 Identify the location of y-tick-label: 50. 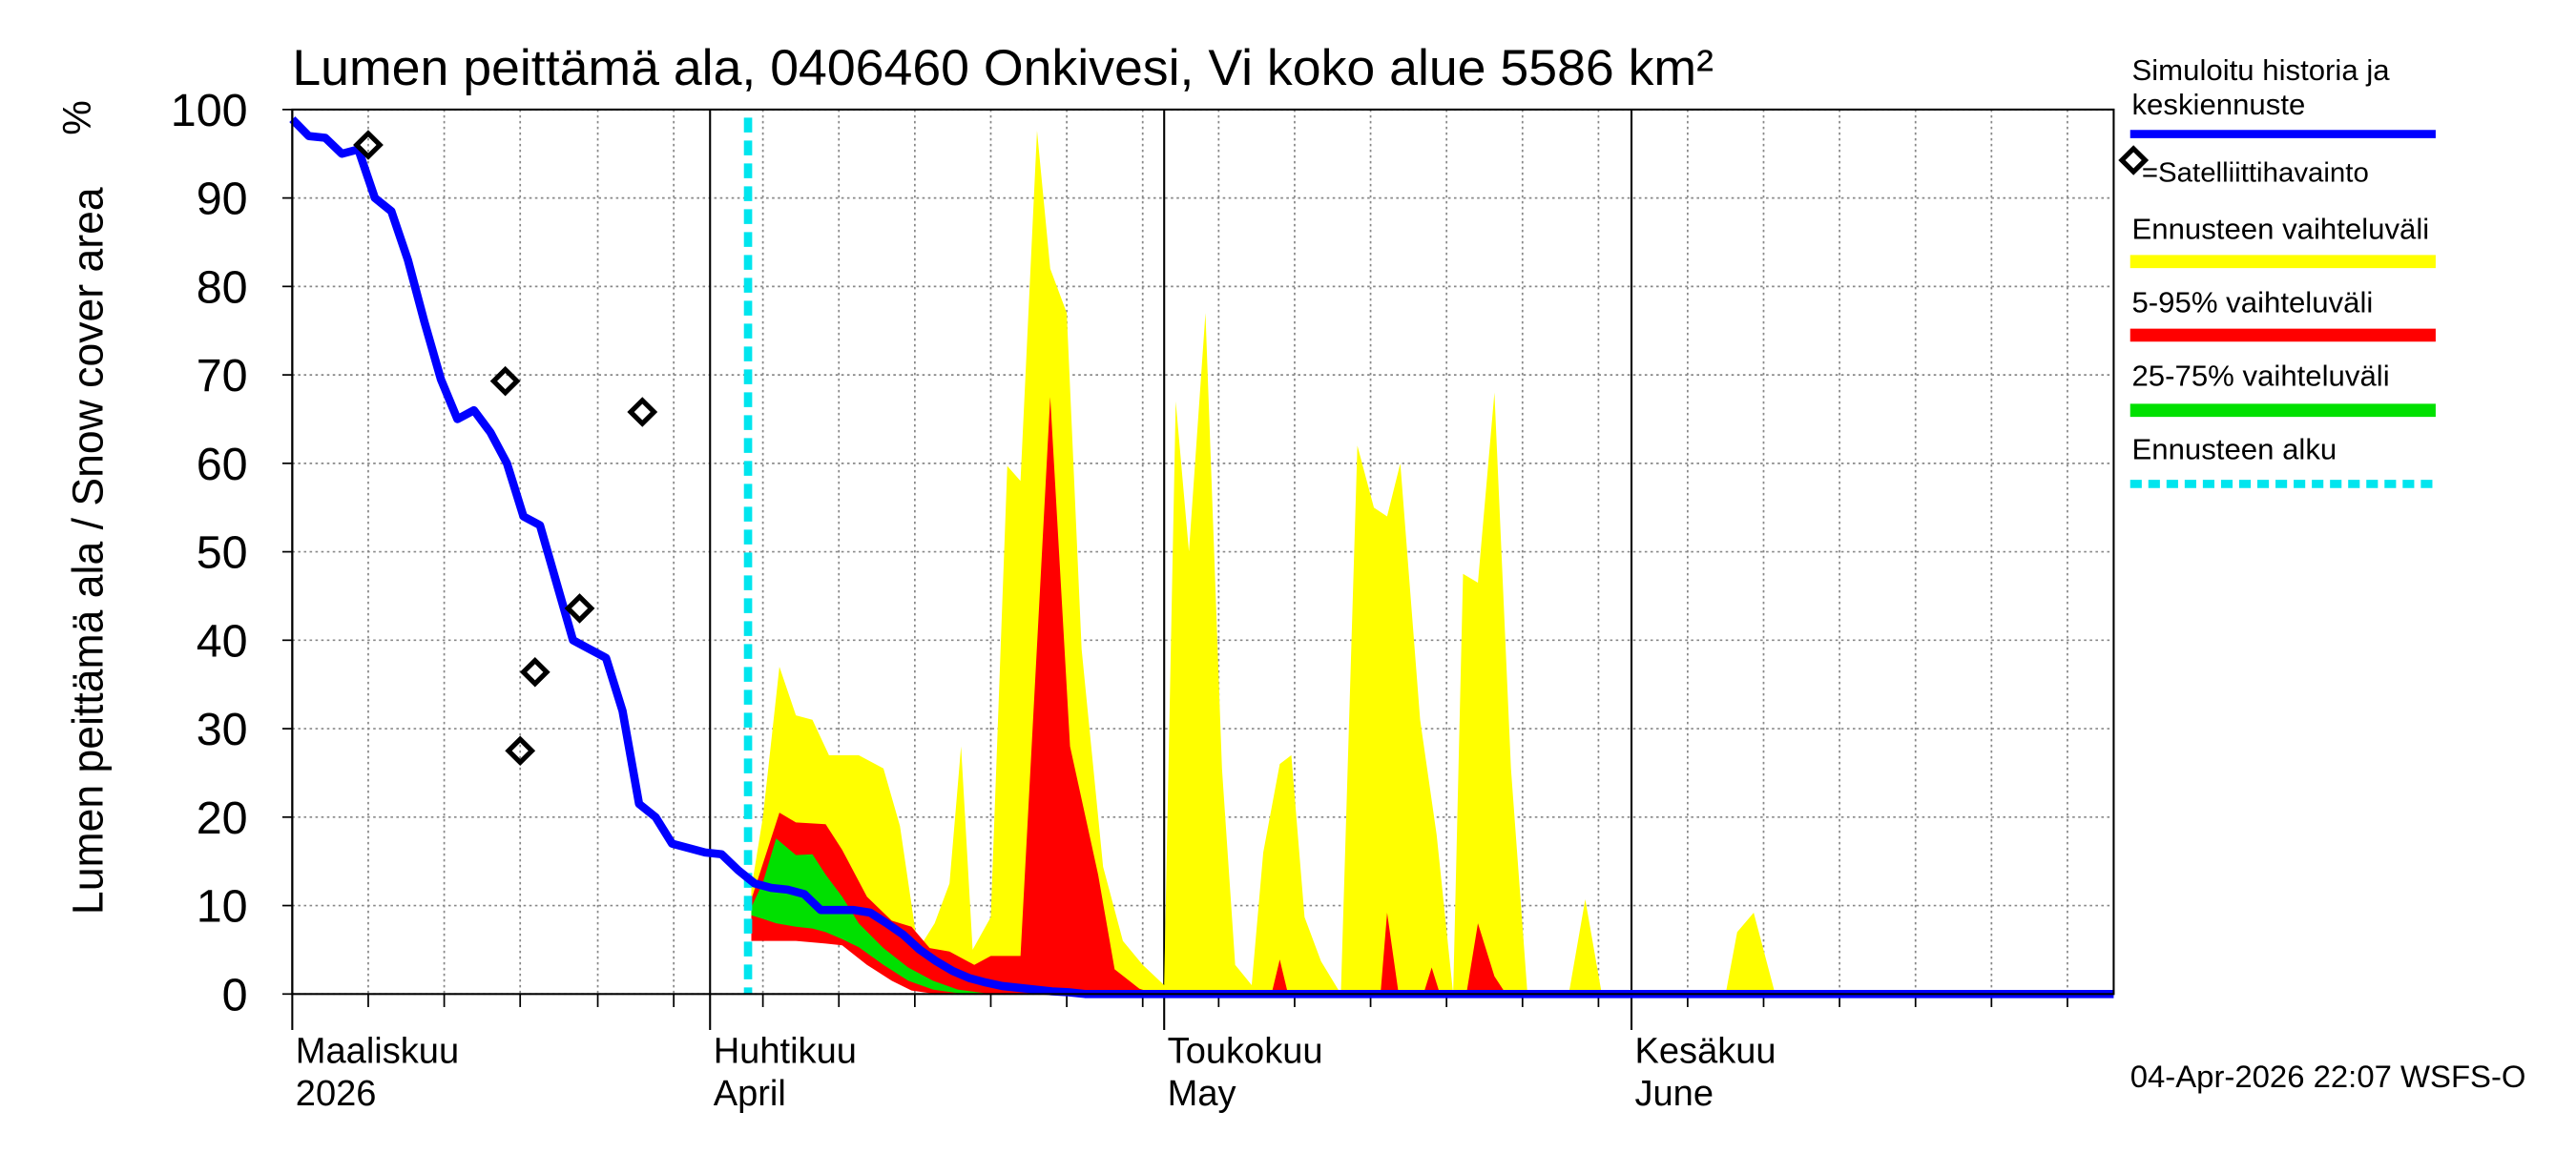
(222, 553).